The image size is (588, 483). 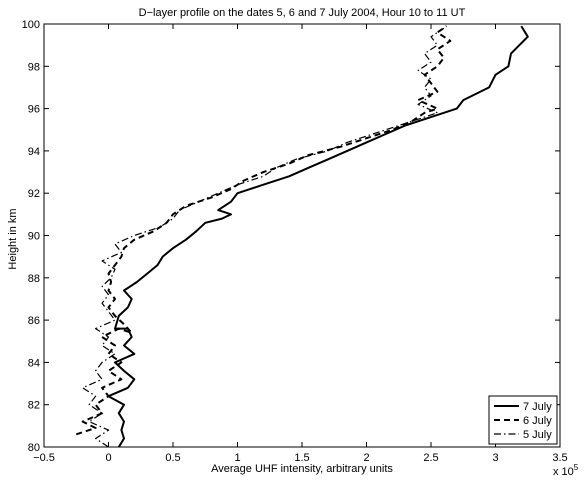 What do you see at coordinates (34, 279) in the screenshot?
I see `y-tick-label: 88` at bounding box center [34, 279].